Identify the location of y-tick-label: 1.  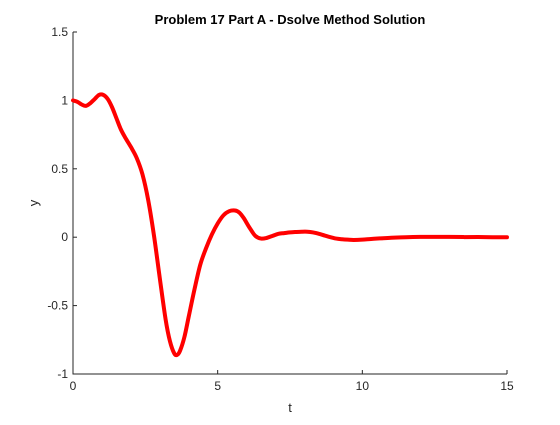
(64, 100).